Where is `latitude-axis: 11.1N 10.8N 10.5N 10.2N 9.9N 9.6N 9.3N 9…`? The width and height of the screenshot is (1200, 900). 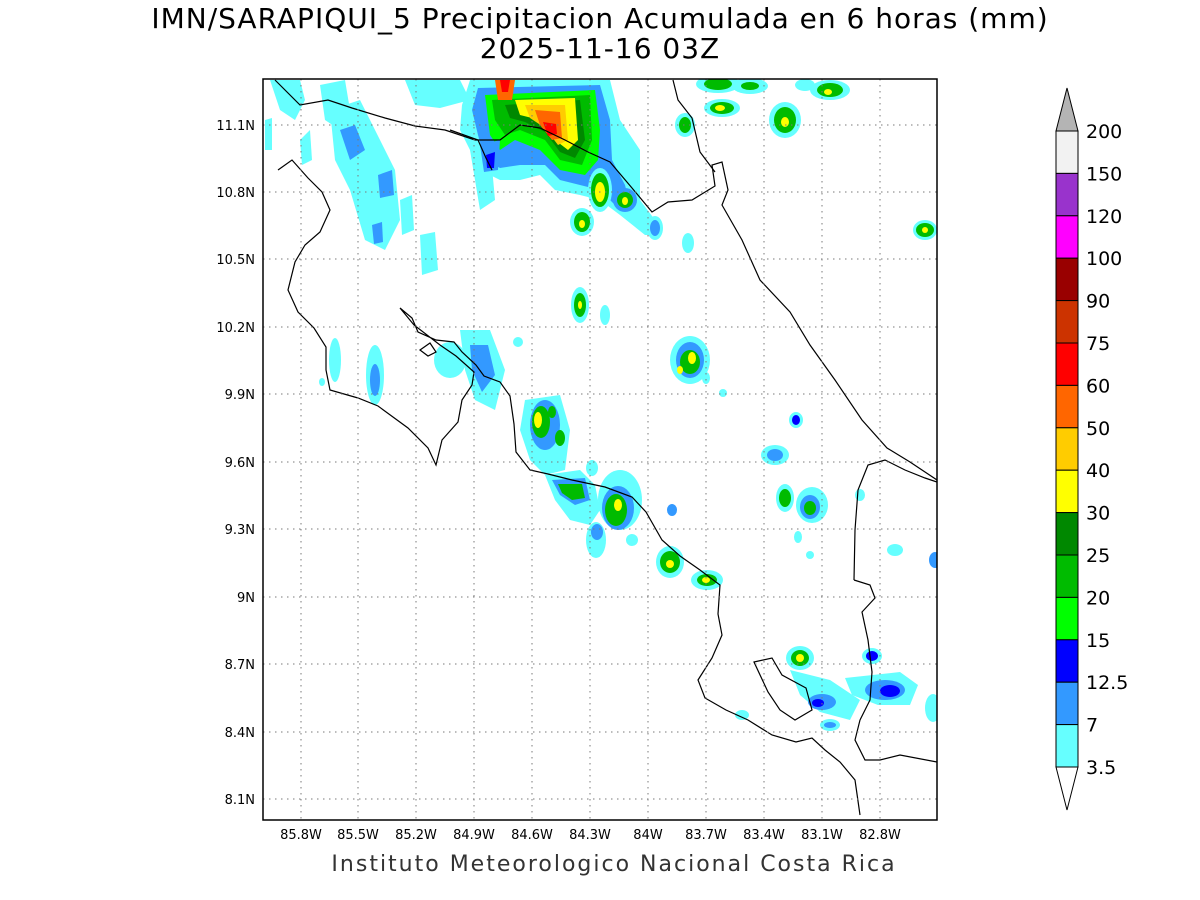 latitude-axis: 11.1N 10.8N 10.5N 10.2N 9.9N 9.6N 9.3N 9… is located at coordinates (235, 463).